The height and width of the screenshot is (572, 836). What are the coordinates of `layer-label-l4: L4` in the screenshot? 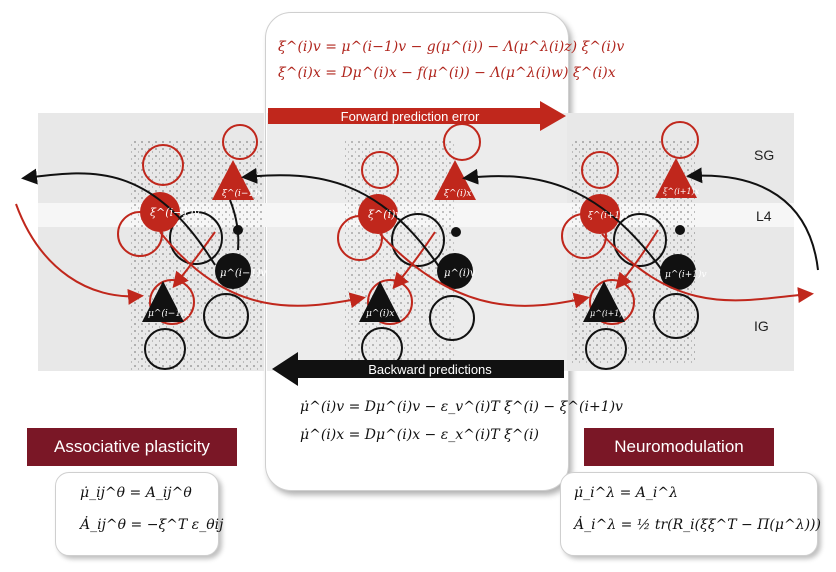 It's located at (764, 216).